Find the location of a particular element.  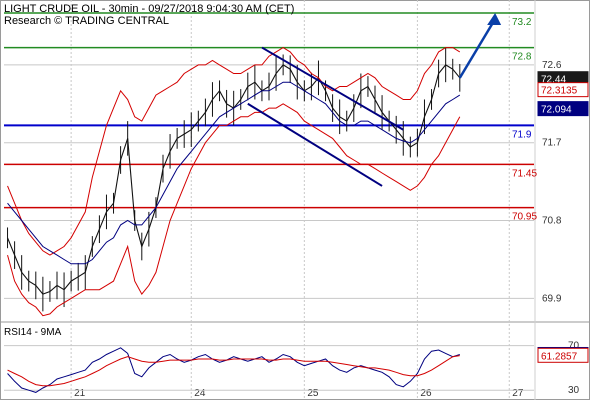

x-tick-label: 26 is located at coordinates (426, 393).